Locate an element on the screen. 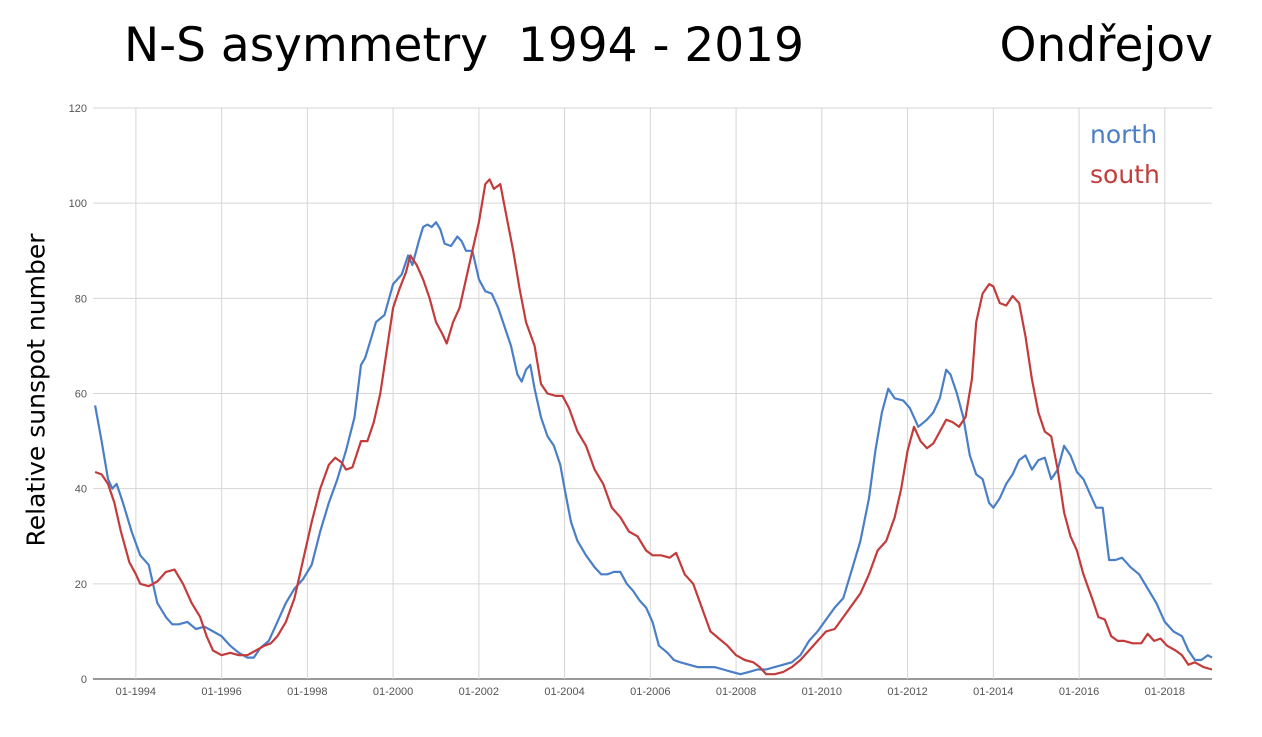 The width and height of the screenshot is (1262, 737). legend-south: south is located at coordinates (1125, 174).